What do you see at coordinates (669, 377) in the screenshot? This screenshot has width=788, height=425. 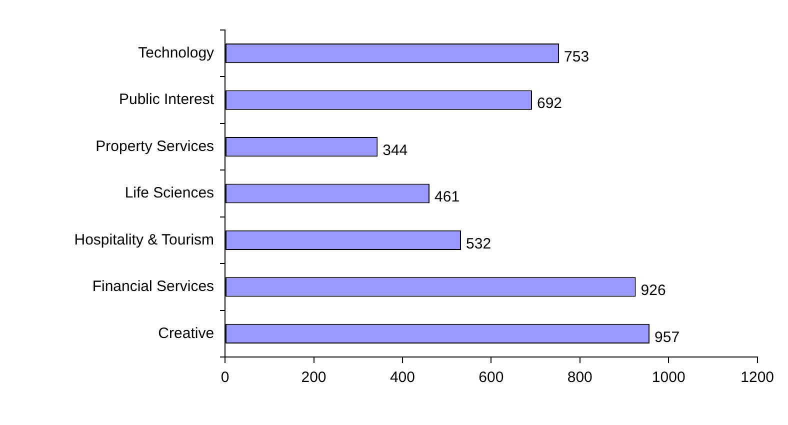 I see `x-tick-label: 1000` at bounding box center [669, 377].